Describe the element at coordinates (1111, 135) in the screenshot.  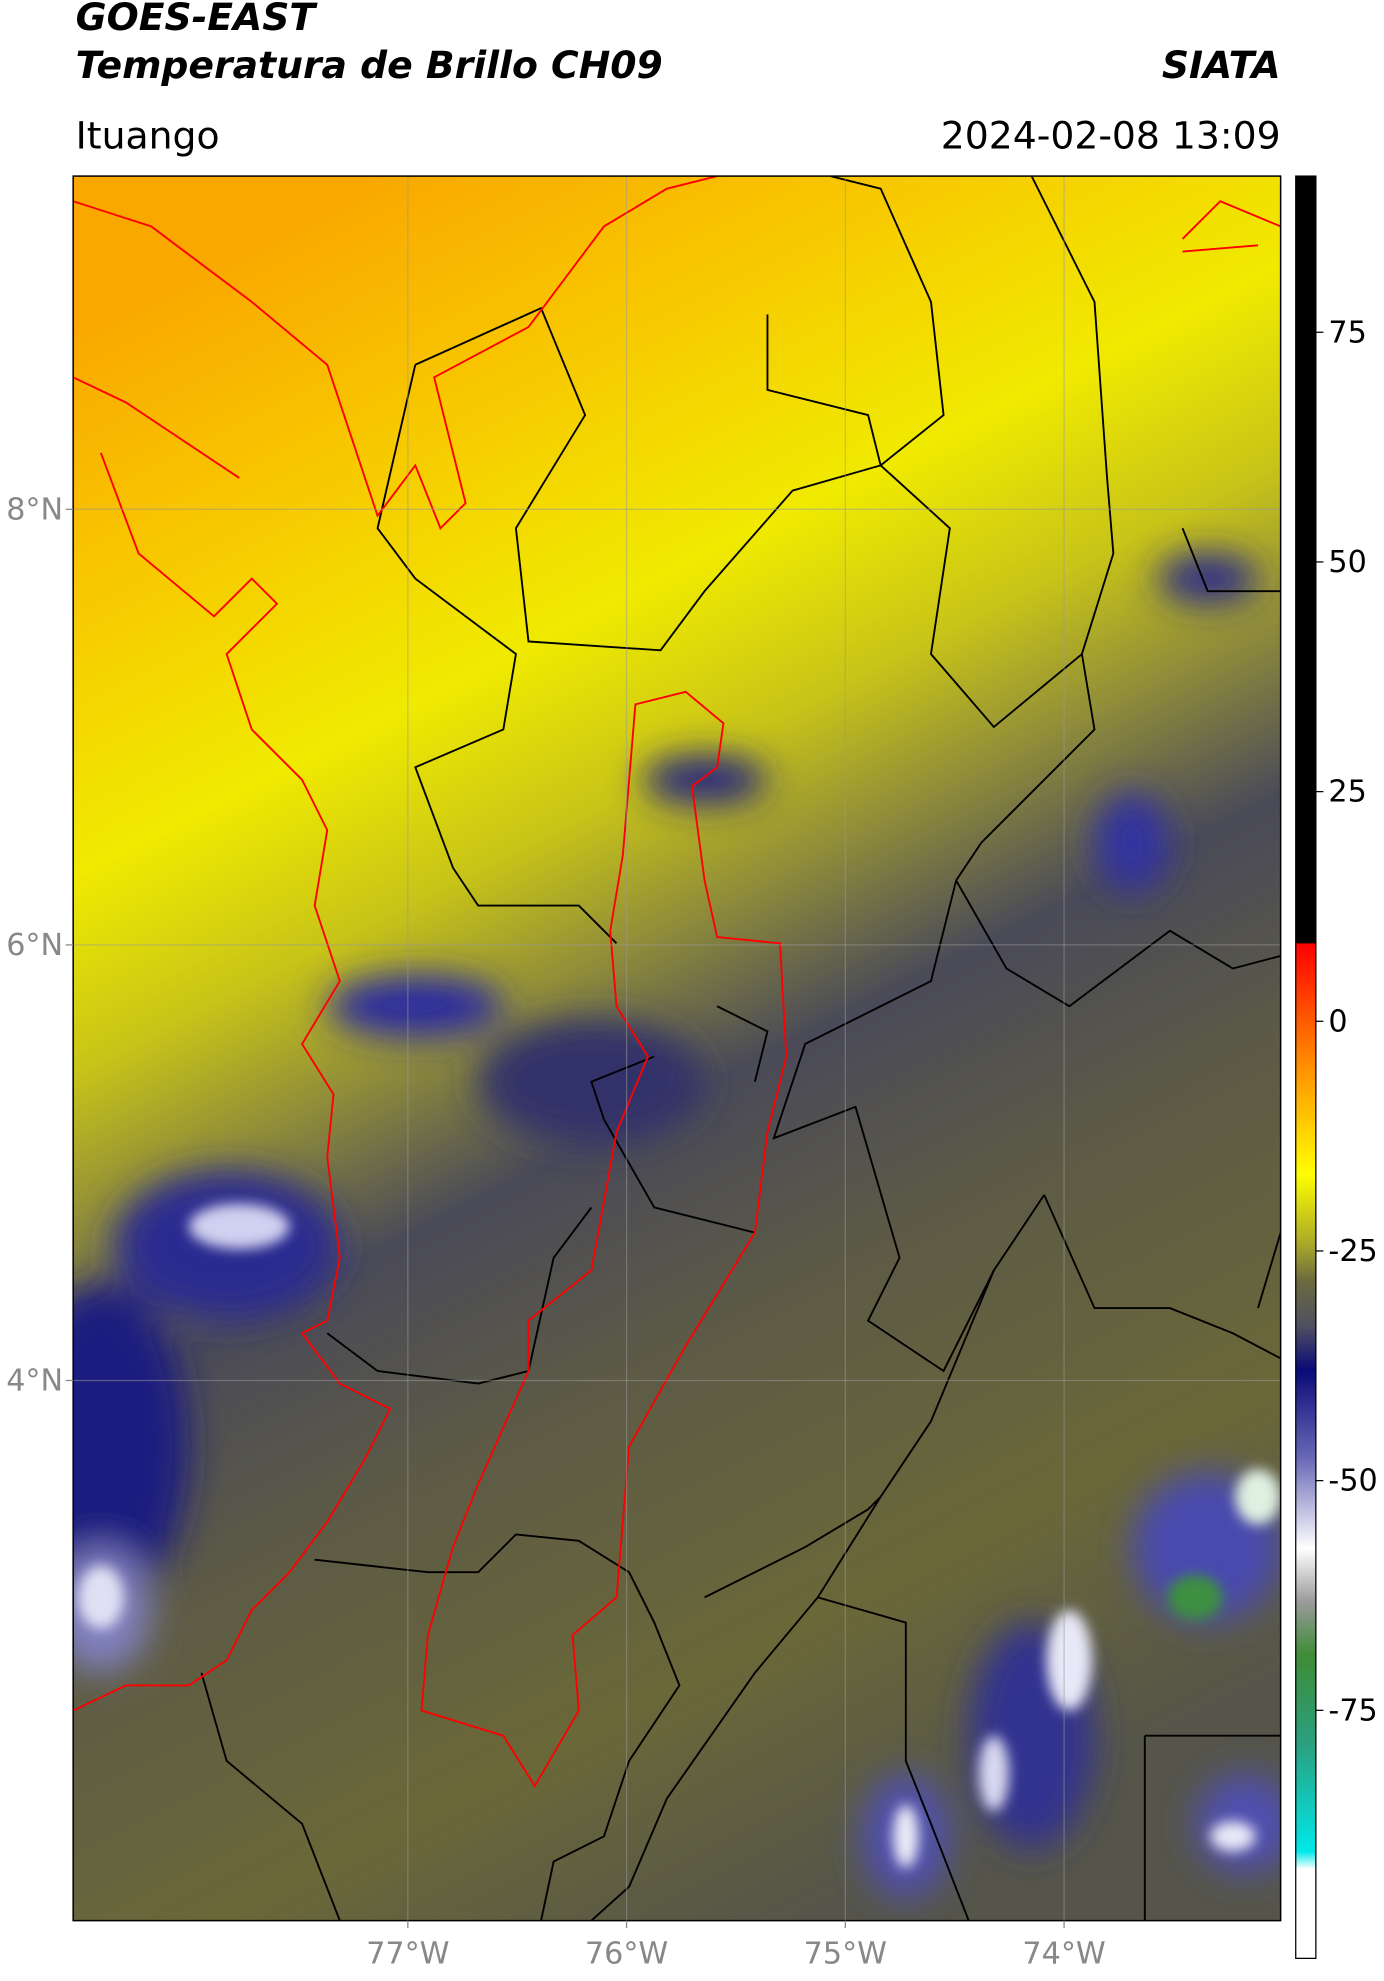
I see `datetime: 2024-02-08 13:09` at that location.